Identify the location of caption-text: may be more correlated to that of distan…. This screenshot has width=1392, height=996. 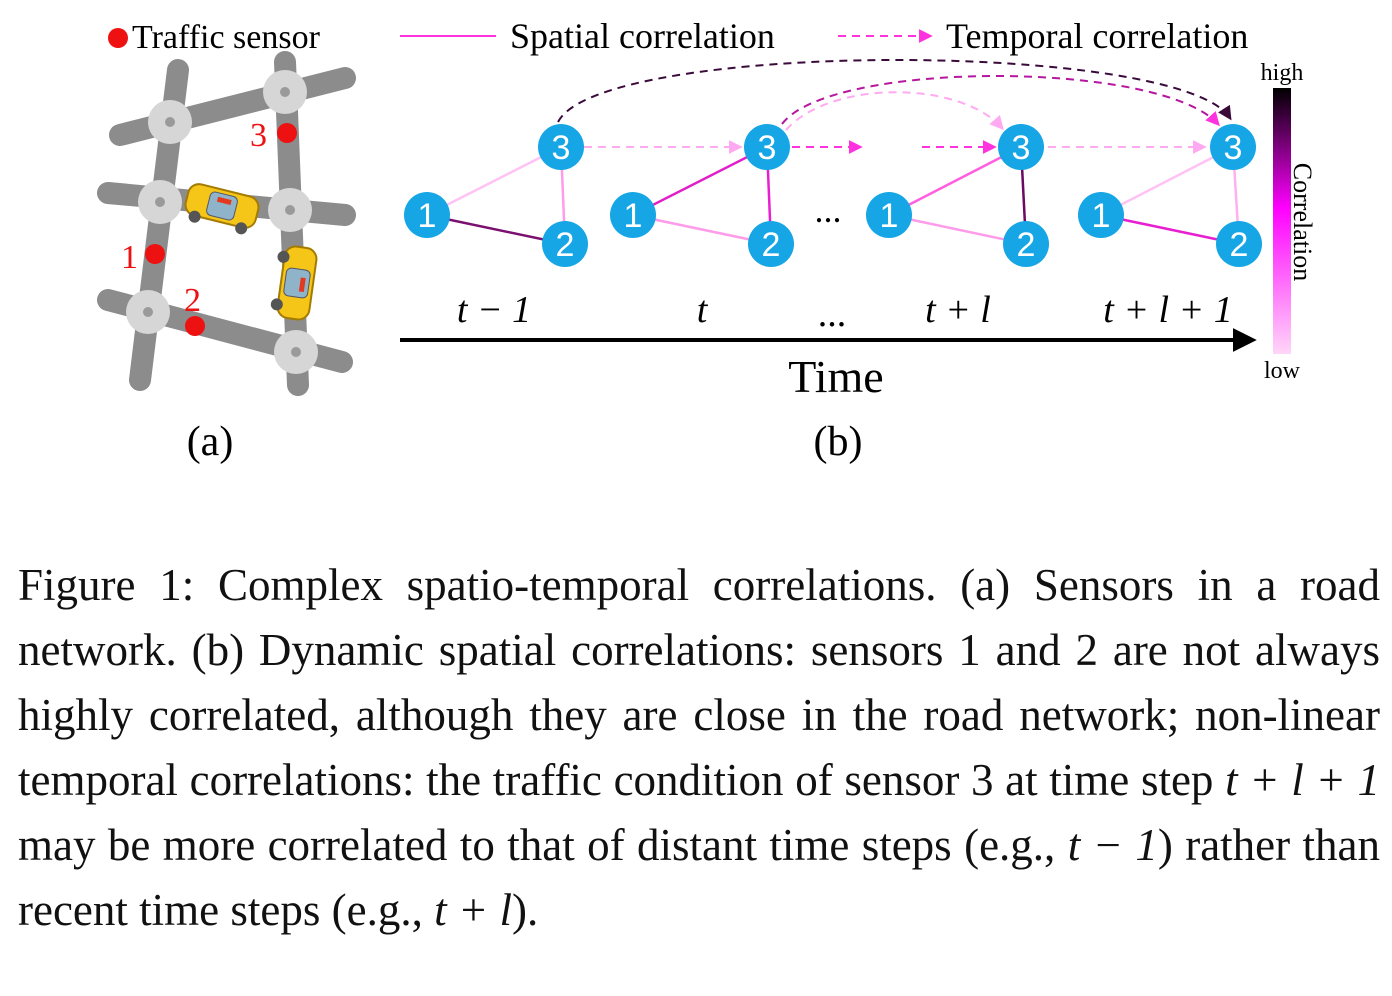
(543, 845).